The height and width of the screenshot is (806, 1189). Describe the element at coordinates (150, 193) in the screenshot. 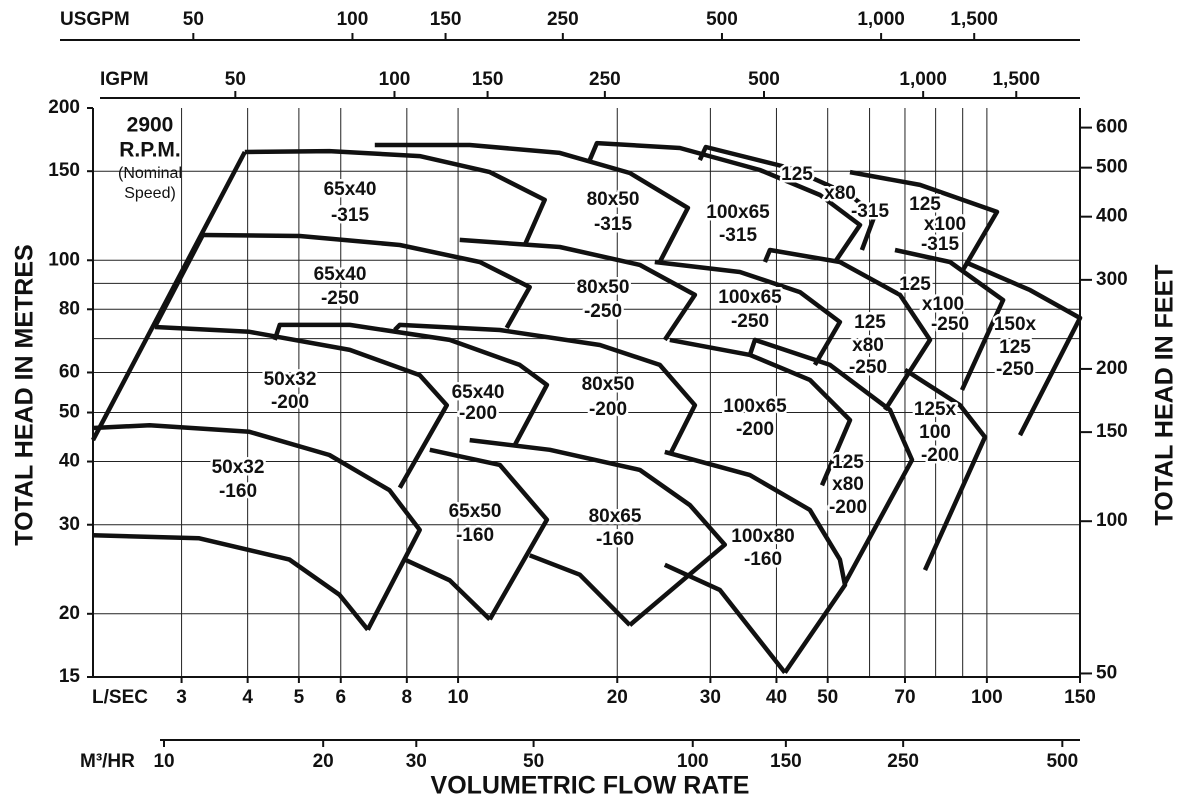

I see `rpm-annotation: Speed)` at that location.